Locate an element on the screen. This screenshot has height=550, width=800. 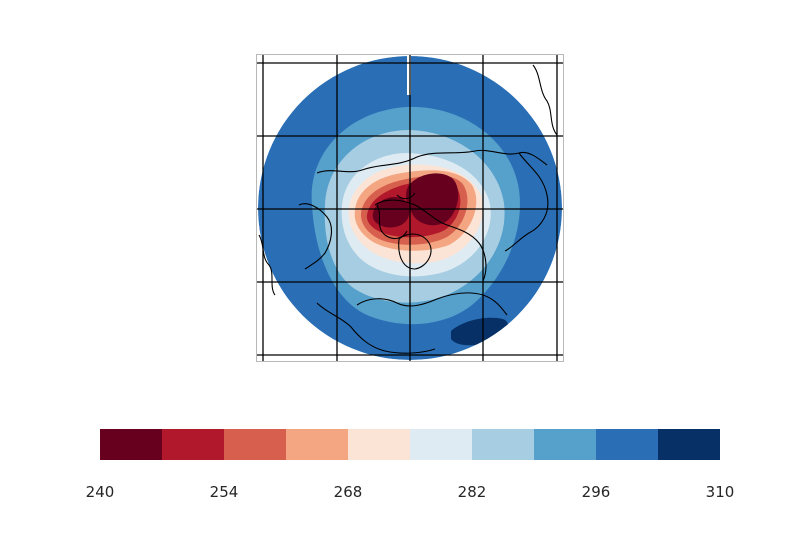
field-band-darkest-red-east is located at coordinates (432, 199).